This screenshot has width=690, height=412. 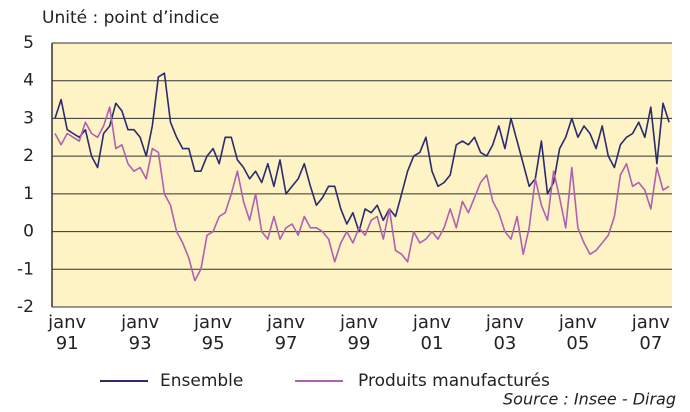 What do you see at coordinates (28, 43) in the screenshot?
I see `y-tick-label: 5` at bounding box center [28, 43].